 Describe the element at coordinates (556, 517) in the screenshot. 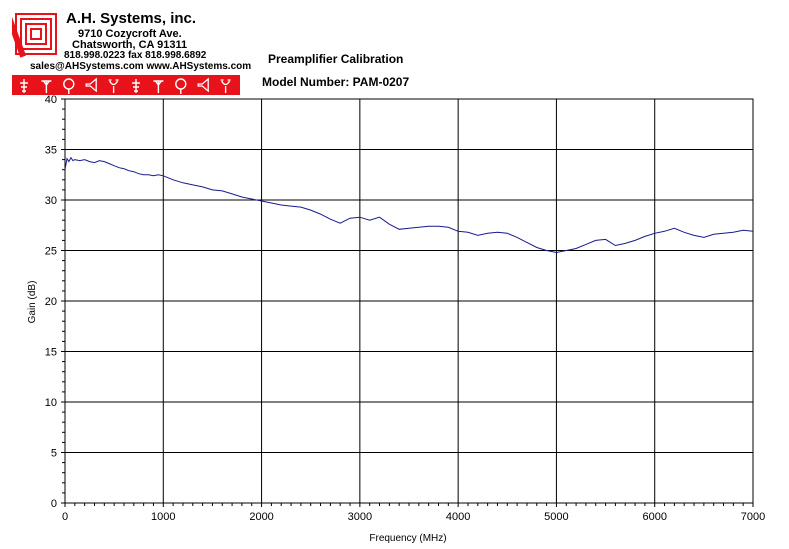

I see `x-tick-label: 5000` at that location.